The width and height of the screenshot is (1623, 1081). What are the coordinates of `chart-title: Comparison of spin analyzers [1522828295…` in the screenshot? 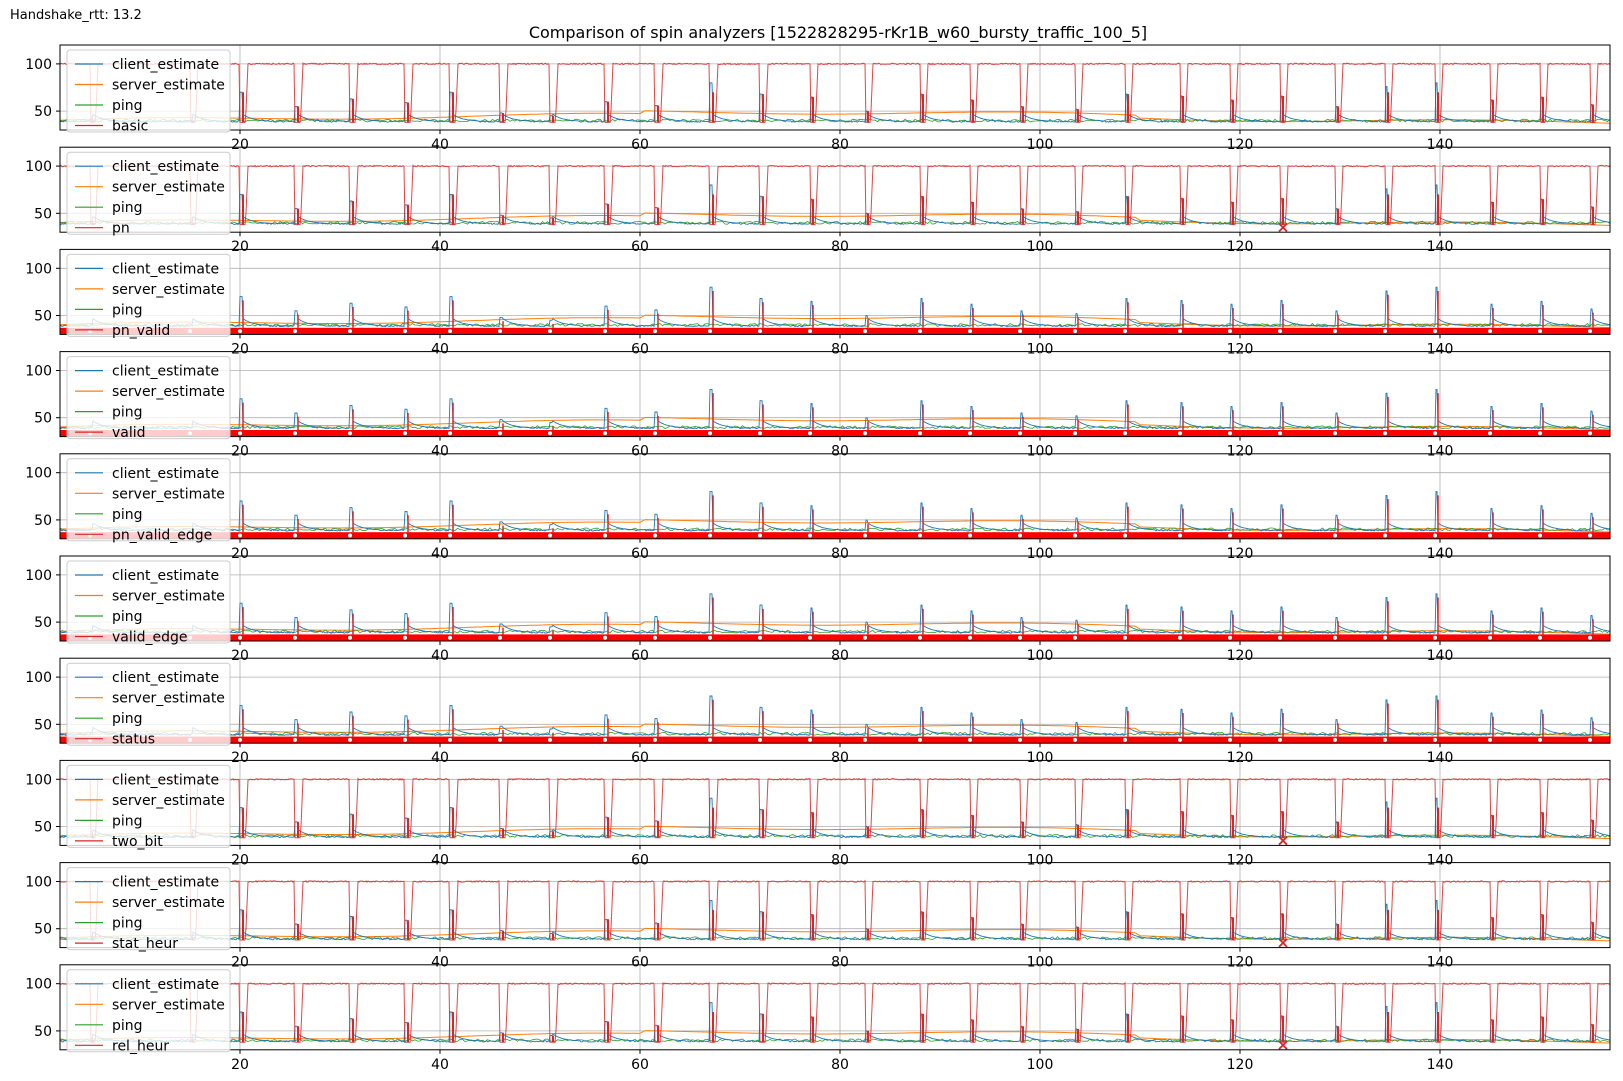 It's located at (838, 33).